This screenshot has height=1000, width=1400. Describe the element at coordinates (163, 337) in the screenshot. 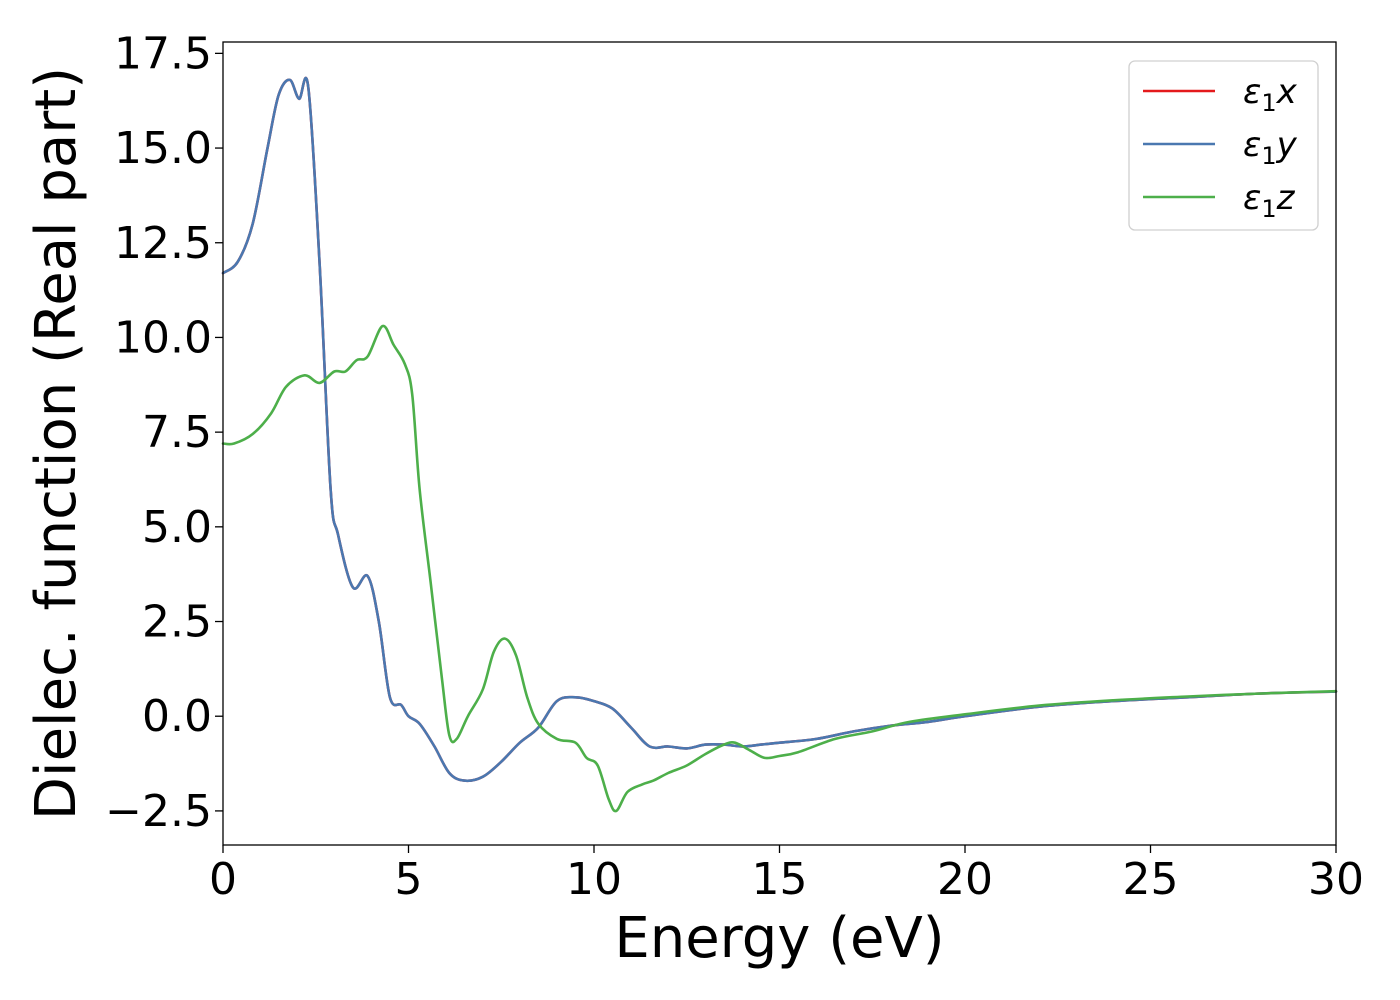

I see `y-tick-label: 10.0` at that location.